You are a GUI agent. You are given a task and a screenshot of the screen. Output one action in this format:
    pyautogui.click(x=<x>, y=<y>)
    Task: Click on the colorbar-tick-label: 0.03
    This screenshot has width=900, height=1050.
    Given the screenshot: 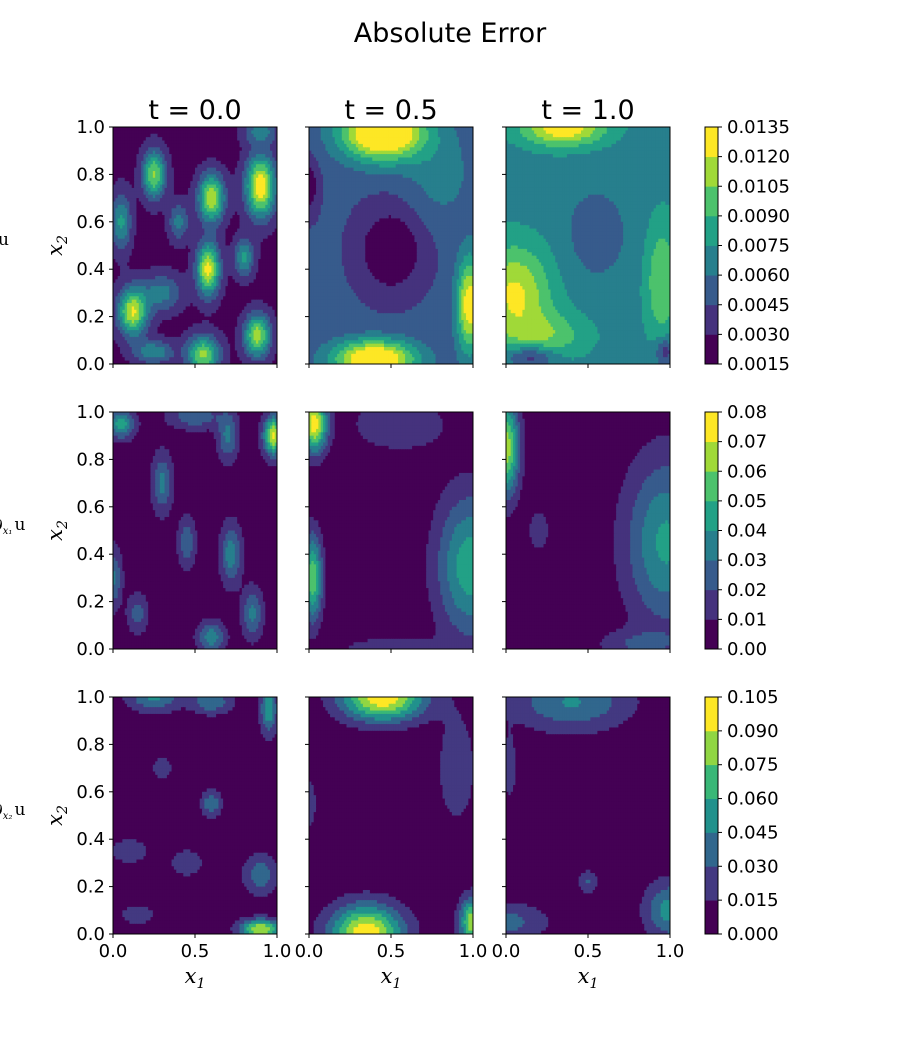 What is the action you would take?
    pyautogui.click(x=747, y=560)
    